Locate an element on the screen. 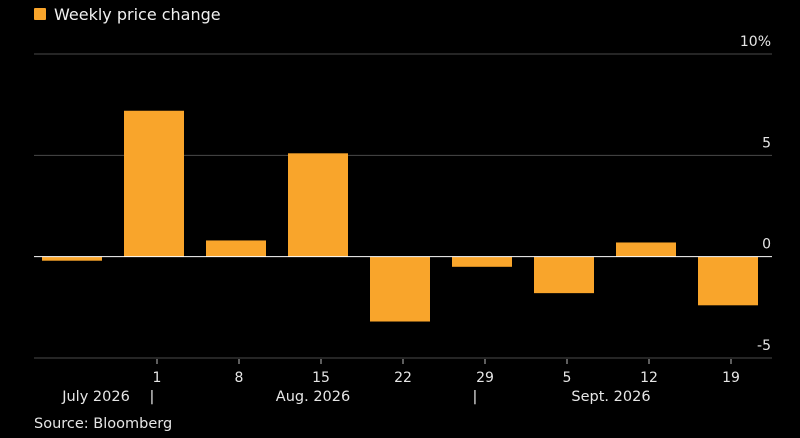 This screenshot has width=800, height=438. x-tick-label: 19 is located at coordinates (731, 378).